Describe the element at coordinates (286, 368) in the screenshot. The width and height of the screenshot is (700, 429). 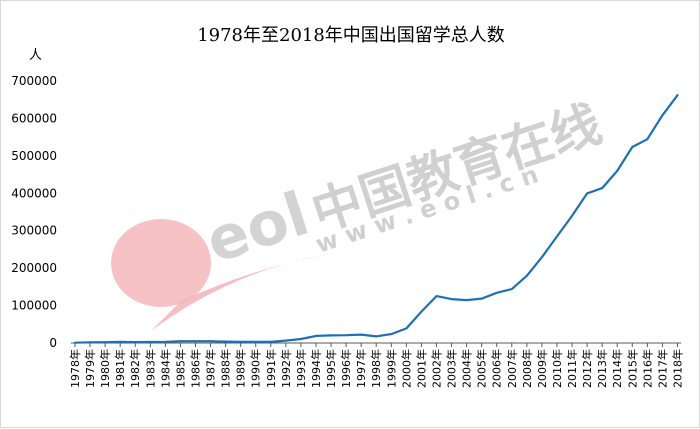
I see `x-tick-label: 1992年` at that location.